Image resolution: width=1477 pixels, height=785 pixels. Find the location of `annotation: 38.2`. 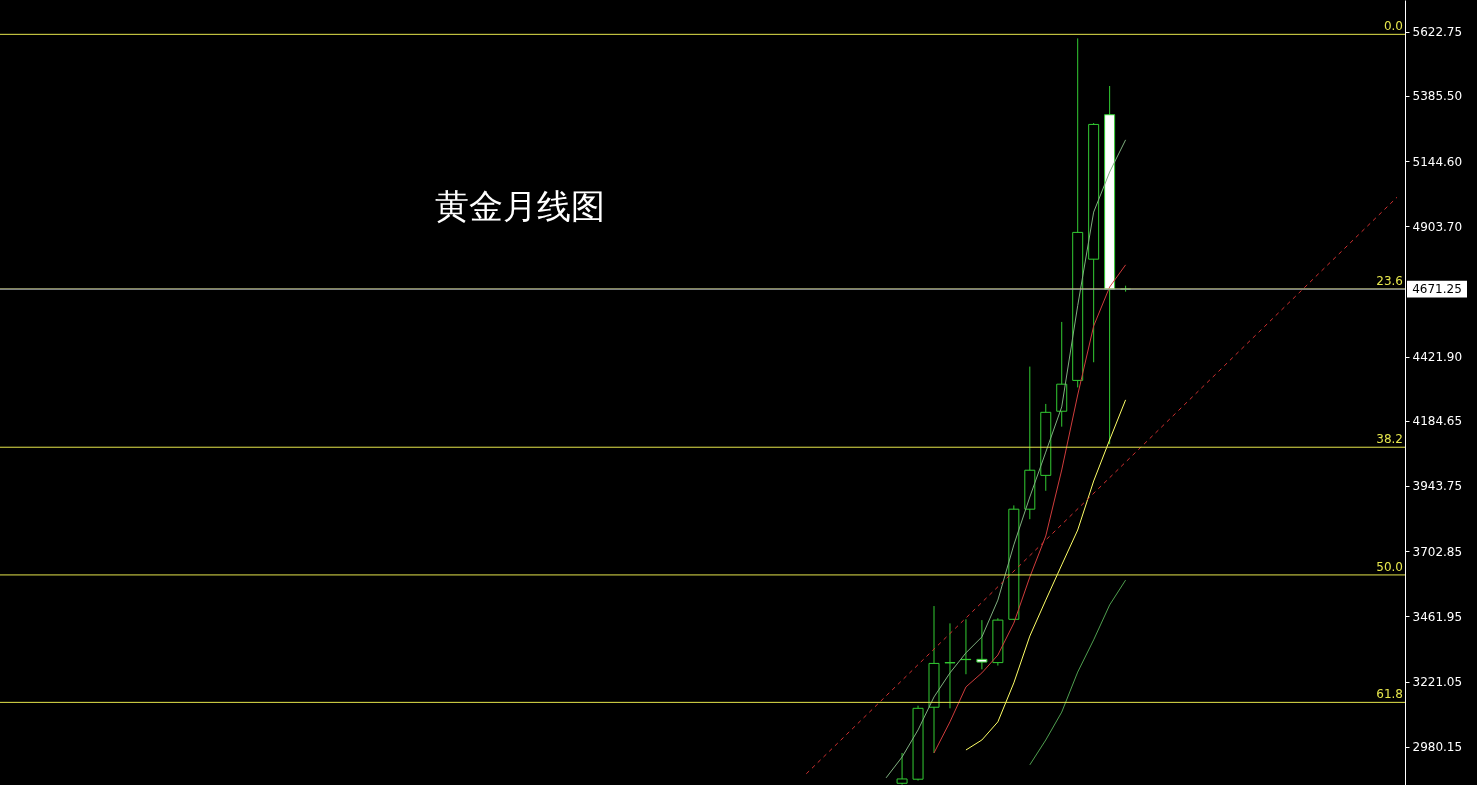

annotation: 38.2 is located at coordinates (1389, 439).